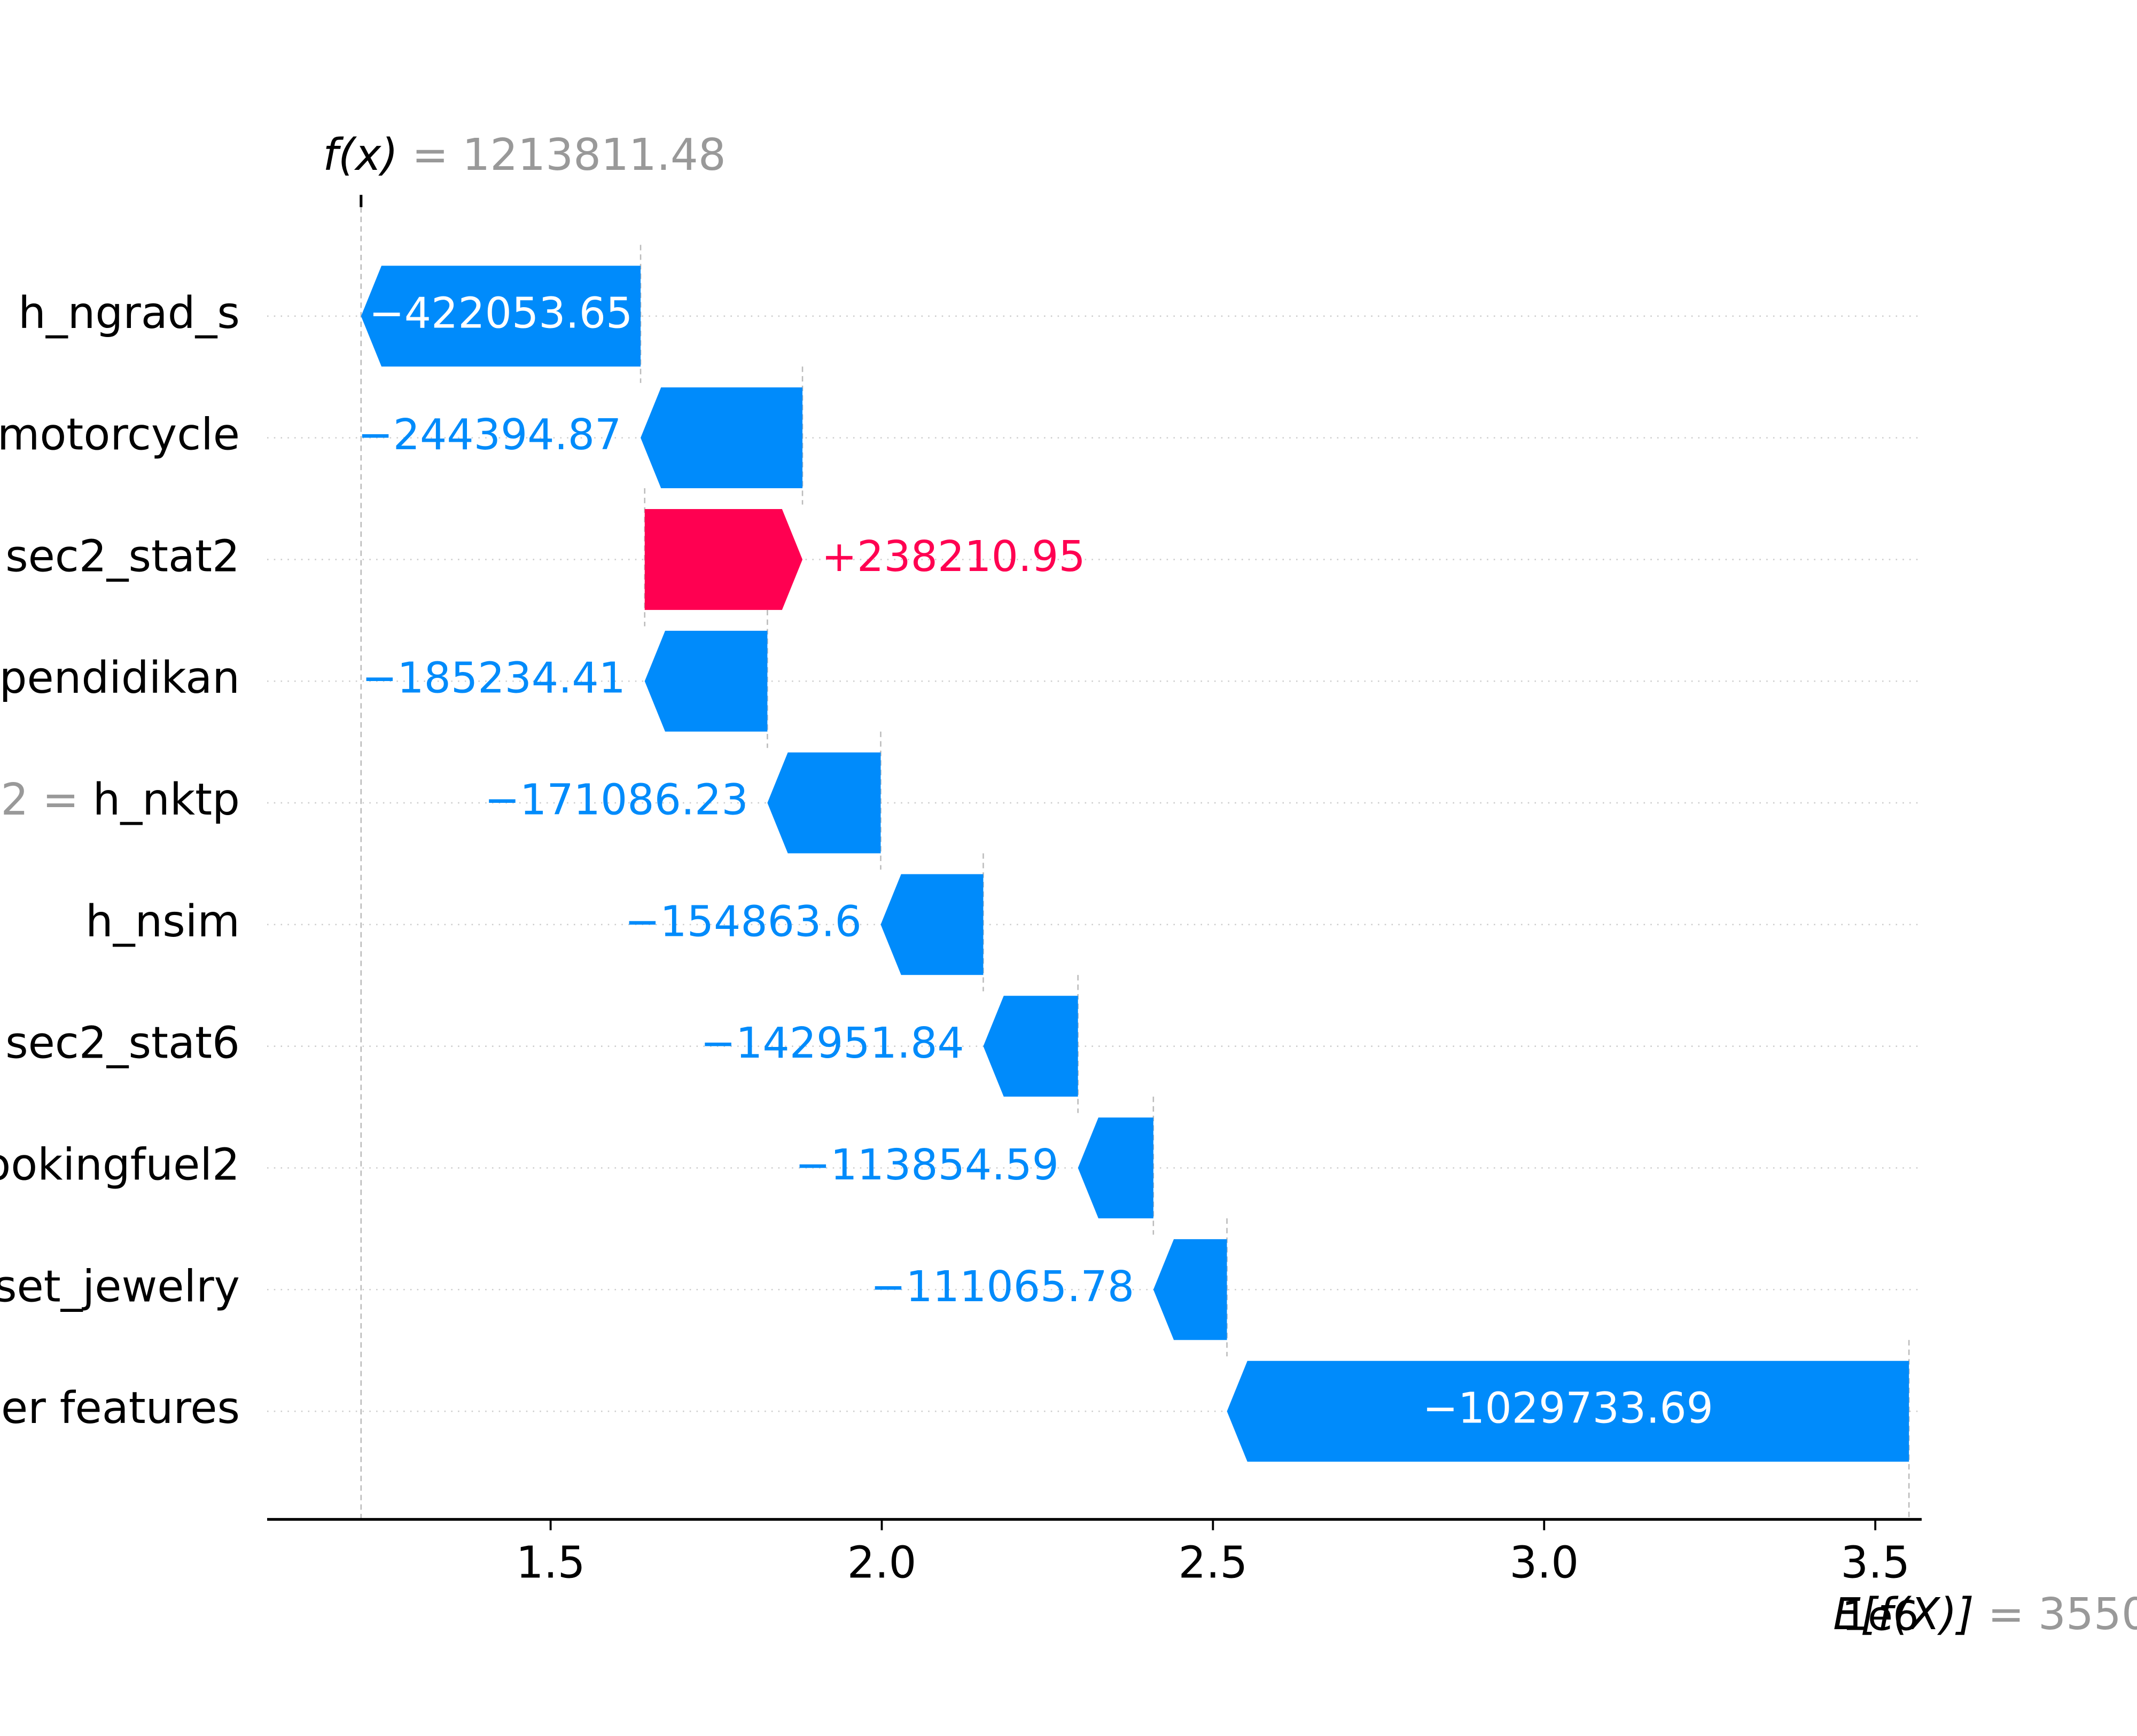 This screenshot has height=1736, width=2137. Describe the element at coordinates (551, 1564) in the screenshot. I see `x-tick-label: 1.5` at that location.